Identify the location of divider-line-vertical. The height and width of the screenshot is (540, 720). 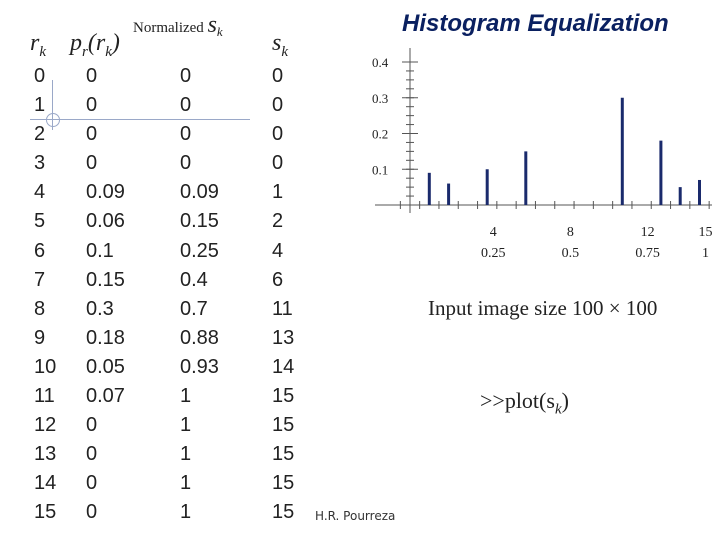
(52, 105).